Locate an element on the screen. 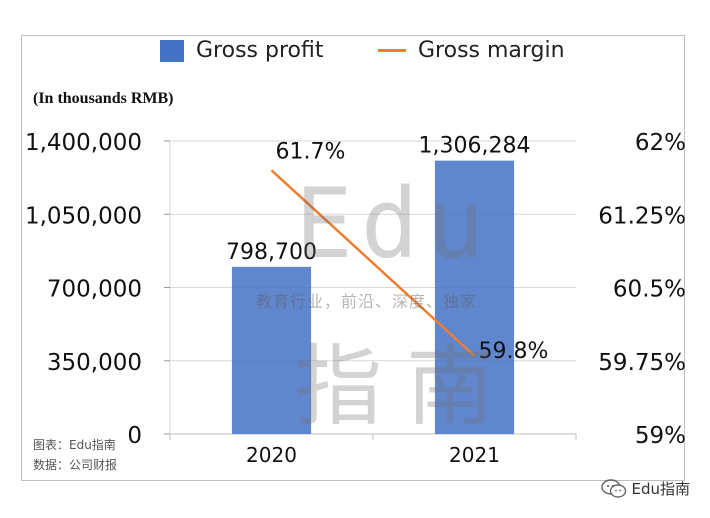 This screenshot has width=710, height=518. watermark-slogan: 教育行业，前沿、深度、独家 is located at coordinates (367, 301).